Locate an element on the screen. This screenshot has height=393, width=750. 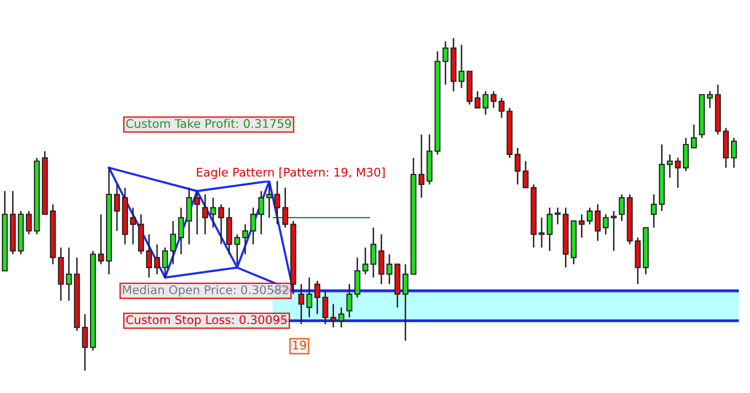
annotation: Custom Take Profit: 0.31759 is located at coordinates (208, 123).